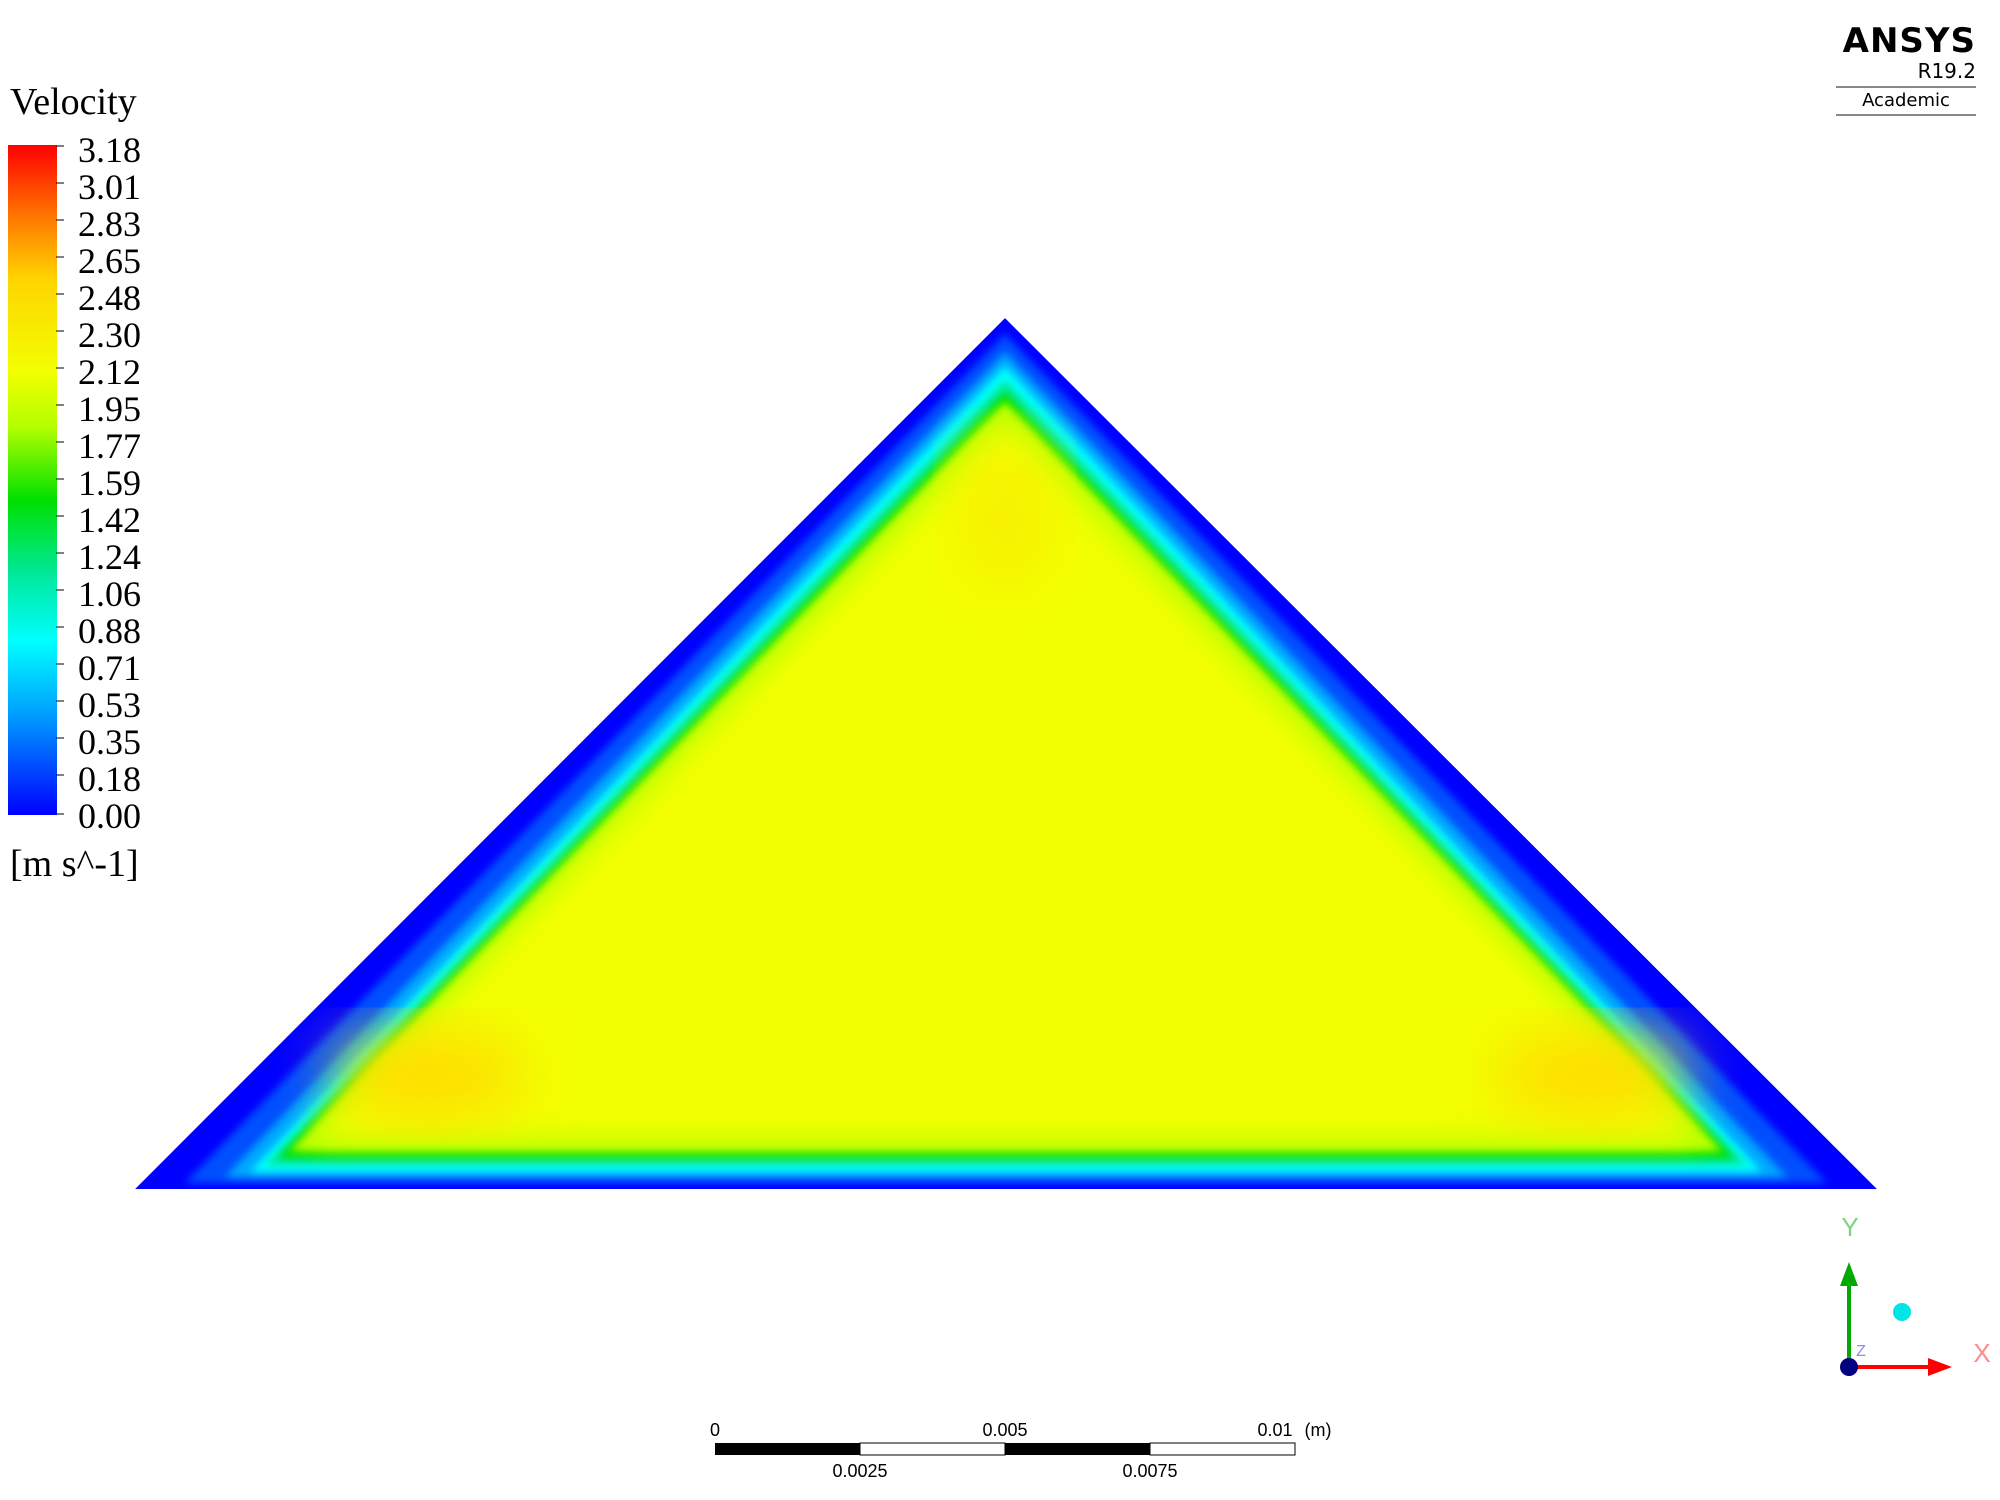  Describe the element at coordinates (1318, 1430) in the screenshot. I see `scale-unit: (m)` at that location.